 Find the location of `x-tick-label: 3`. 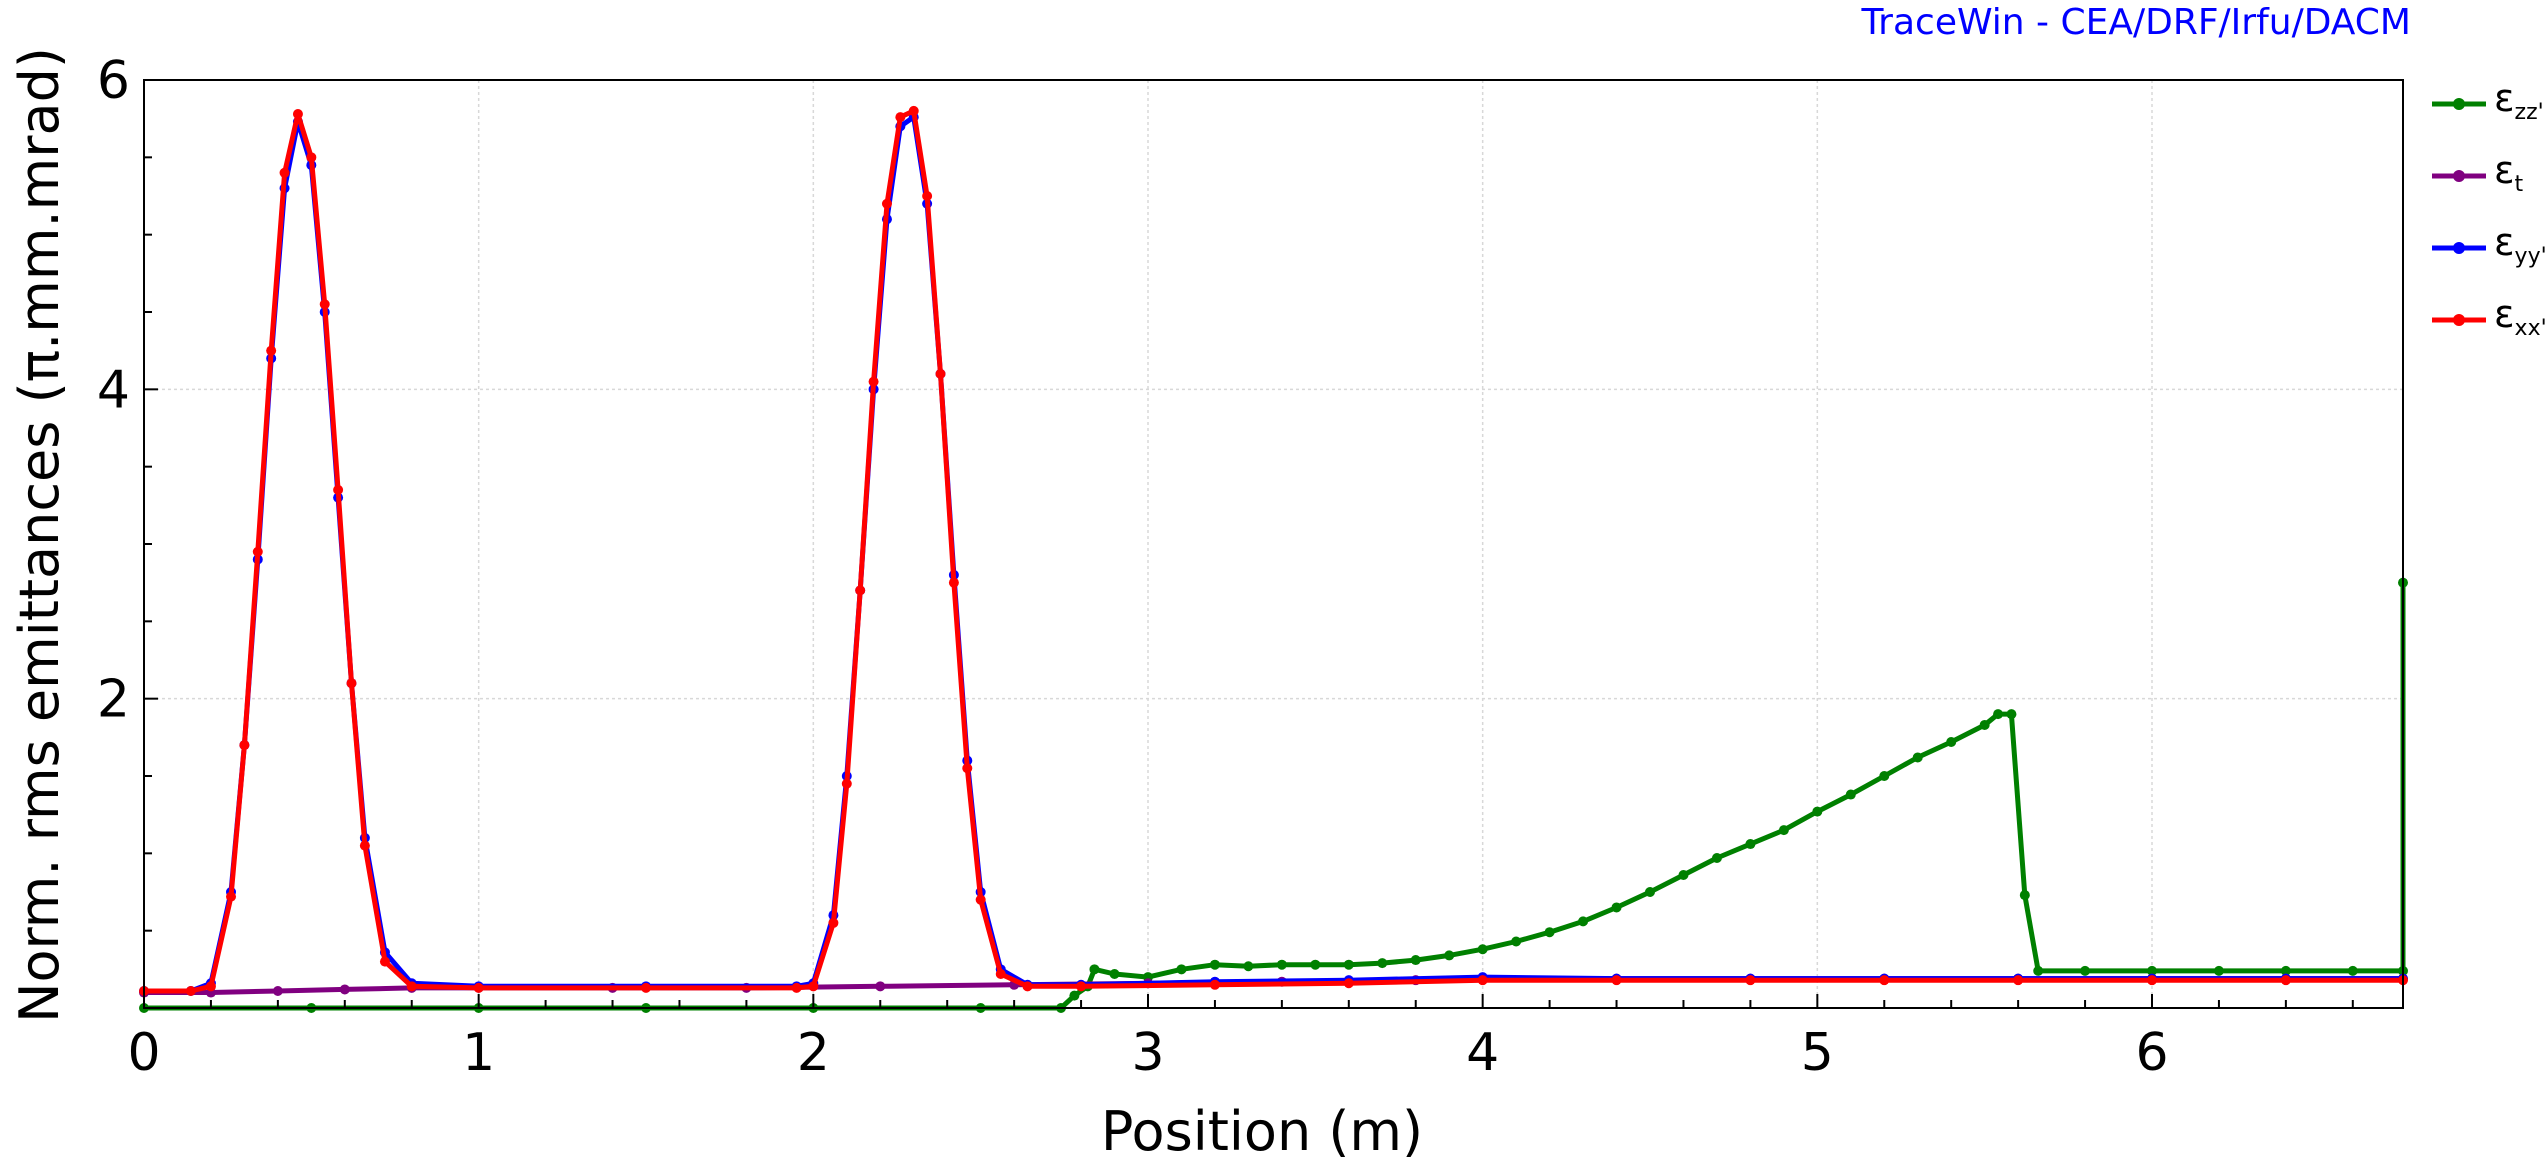

x-tick-label: 3 is located at coordinates (1147, 1053).